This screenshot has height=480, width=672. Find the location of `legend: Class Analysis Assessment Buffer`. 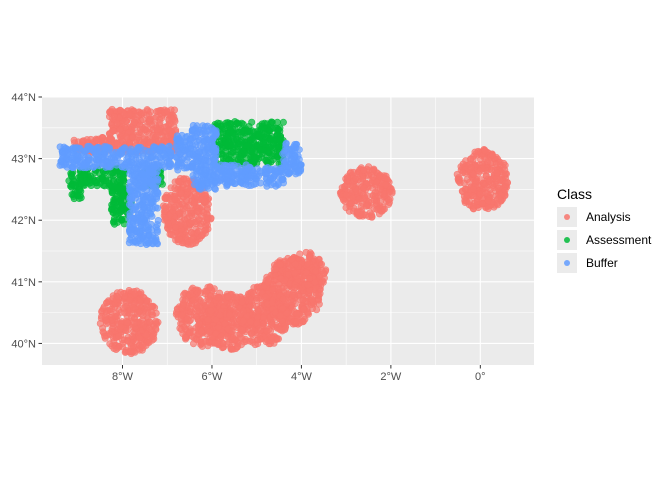

legend: Class Analysis Assessment Buffer is located at coordinates (604, 229).